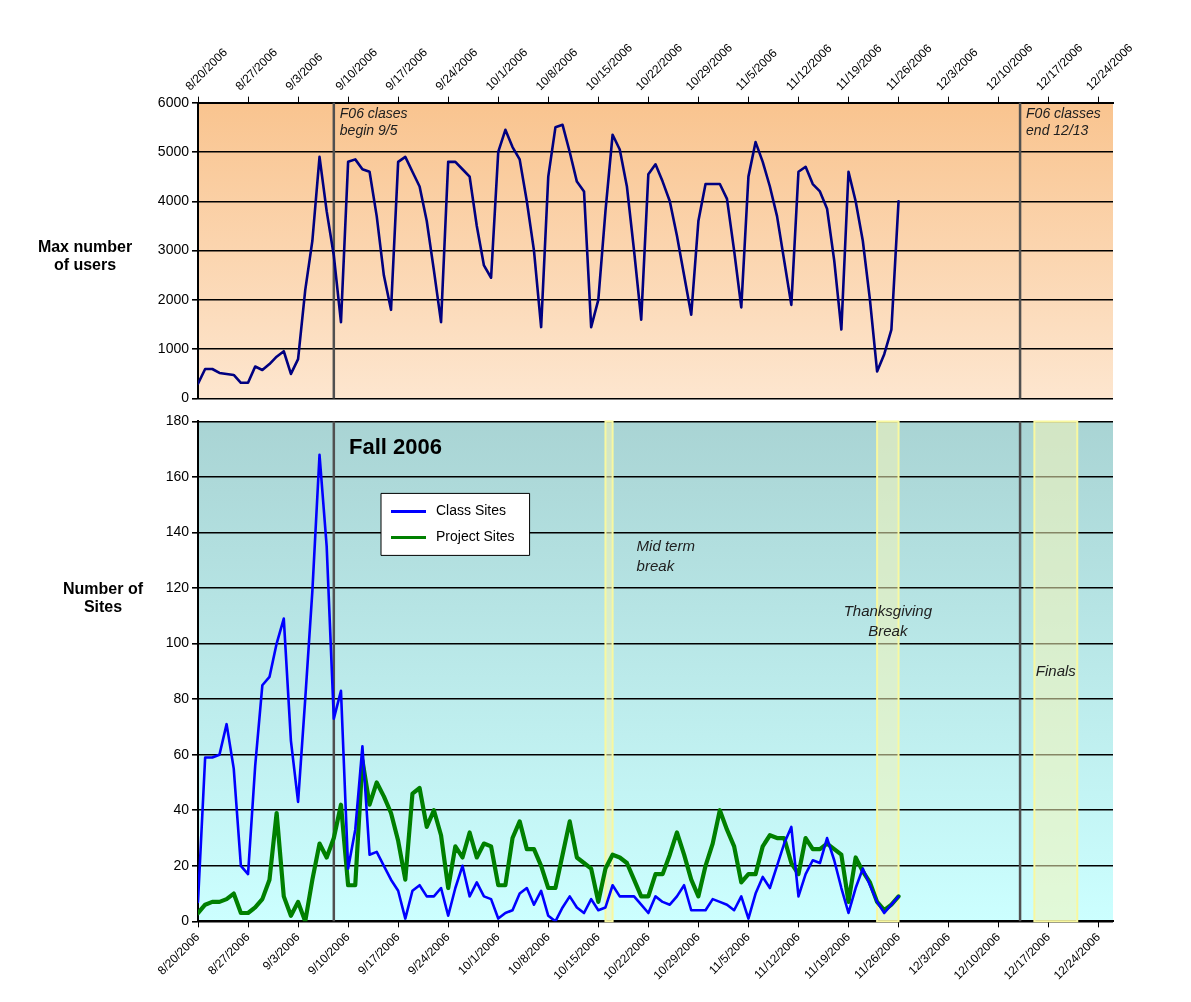 The width and height of the screenshot is (1191, 1002). Describe the element at coordinates (181, 864) in the screenshot. I see `y-tick-label: 20` at that location.